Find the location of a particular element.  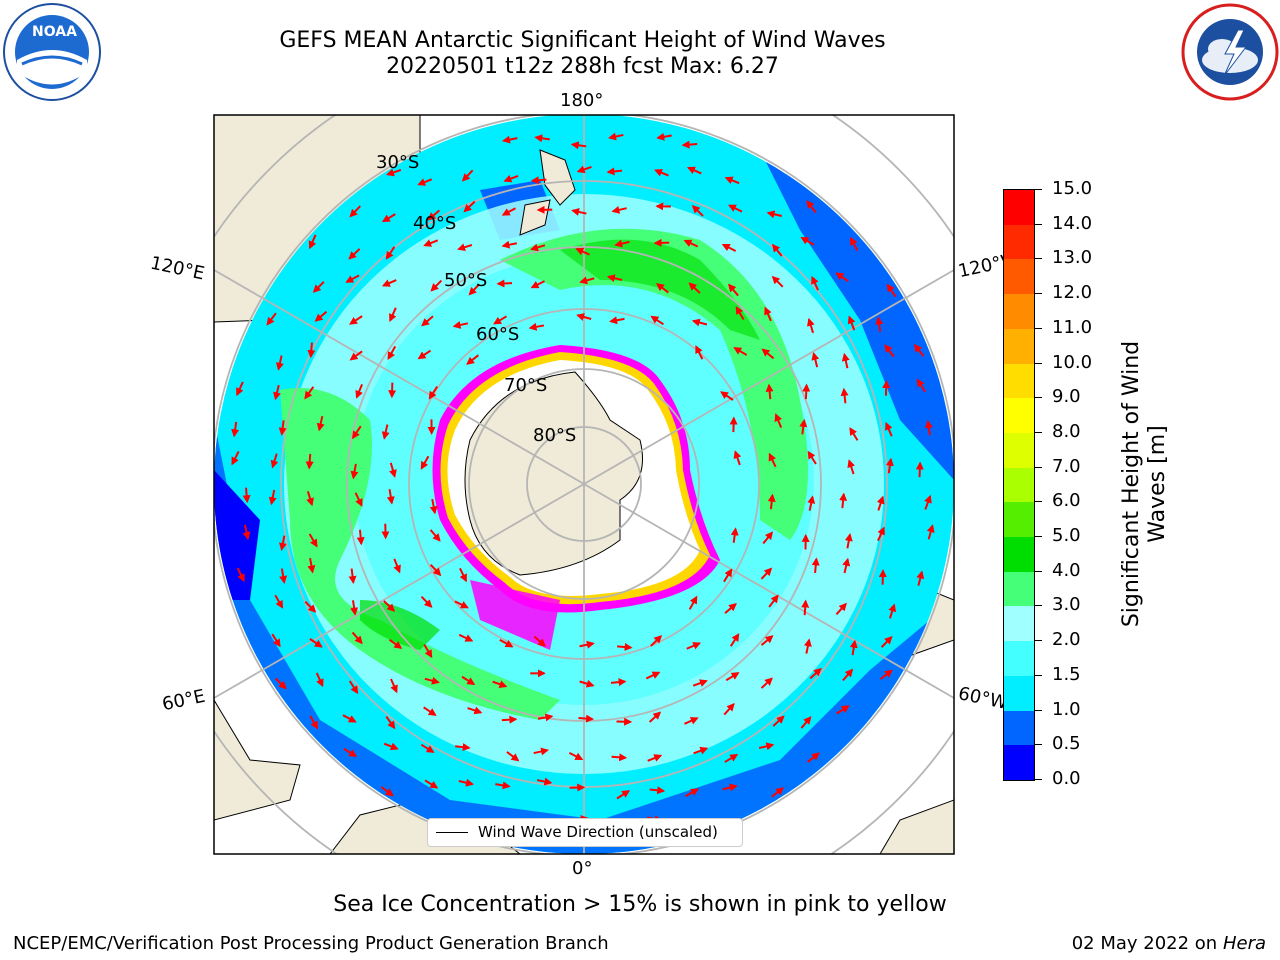

nws-logo is located at coordinates (1230, 52).